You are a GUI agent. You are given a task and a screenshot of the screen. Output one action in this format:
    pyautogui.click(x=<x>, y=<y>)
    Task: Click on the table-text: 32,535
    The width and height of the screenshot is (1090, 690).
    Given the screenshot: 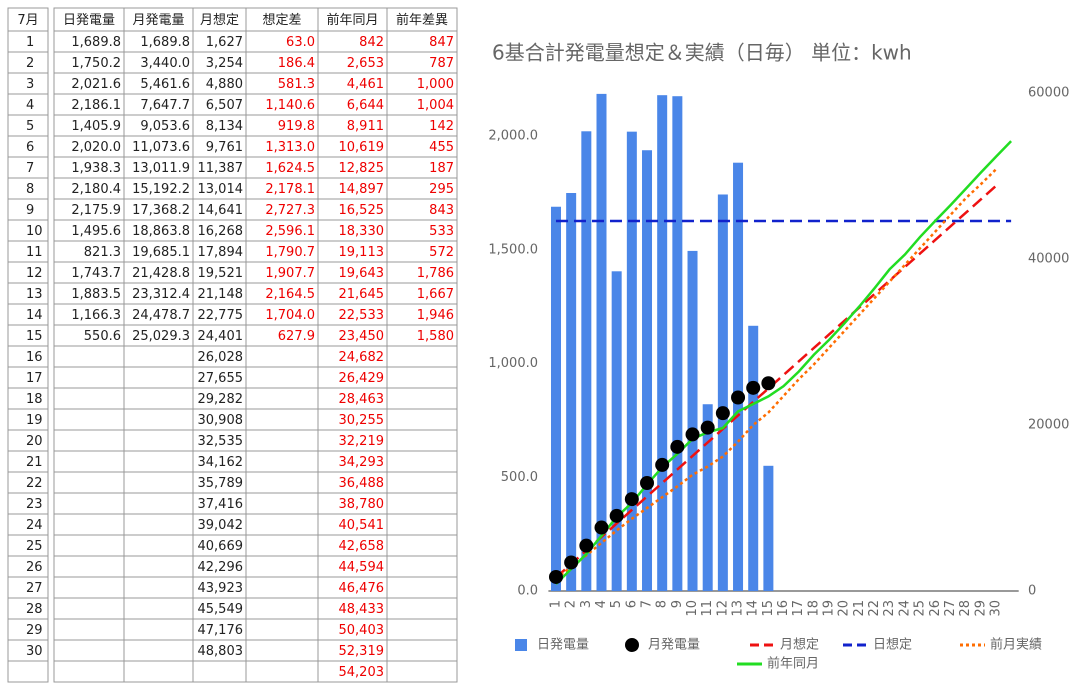 What is the action you would take?
    pyautogui.click(x=221, y=441)
    